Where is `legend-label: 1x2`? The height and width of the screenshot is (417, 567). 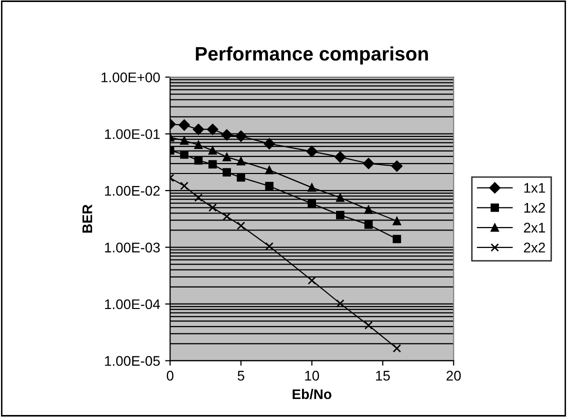
legend-label: 1x2 is located at coordinates (534, 207).